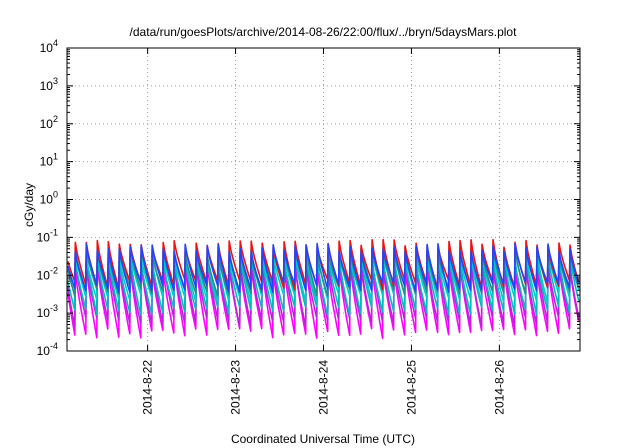 Image resolution: width=640 pixels, height=448 pixels. I want to click on x-tick-label: 2014-8-25, so click(411, 387).